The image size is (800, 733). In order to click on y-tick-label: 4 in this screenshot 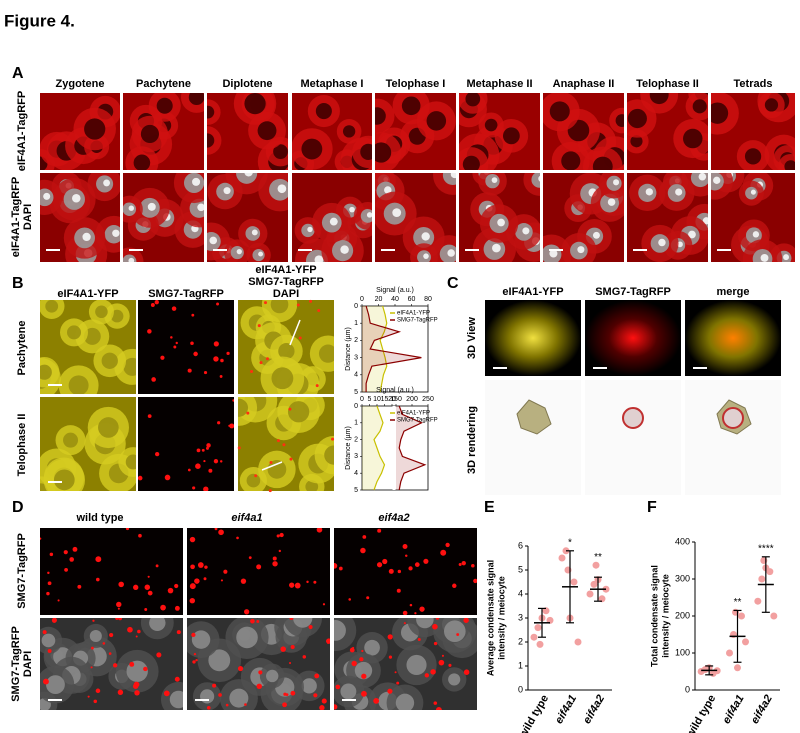, I will do `click(520, 593)`.